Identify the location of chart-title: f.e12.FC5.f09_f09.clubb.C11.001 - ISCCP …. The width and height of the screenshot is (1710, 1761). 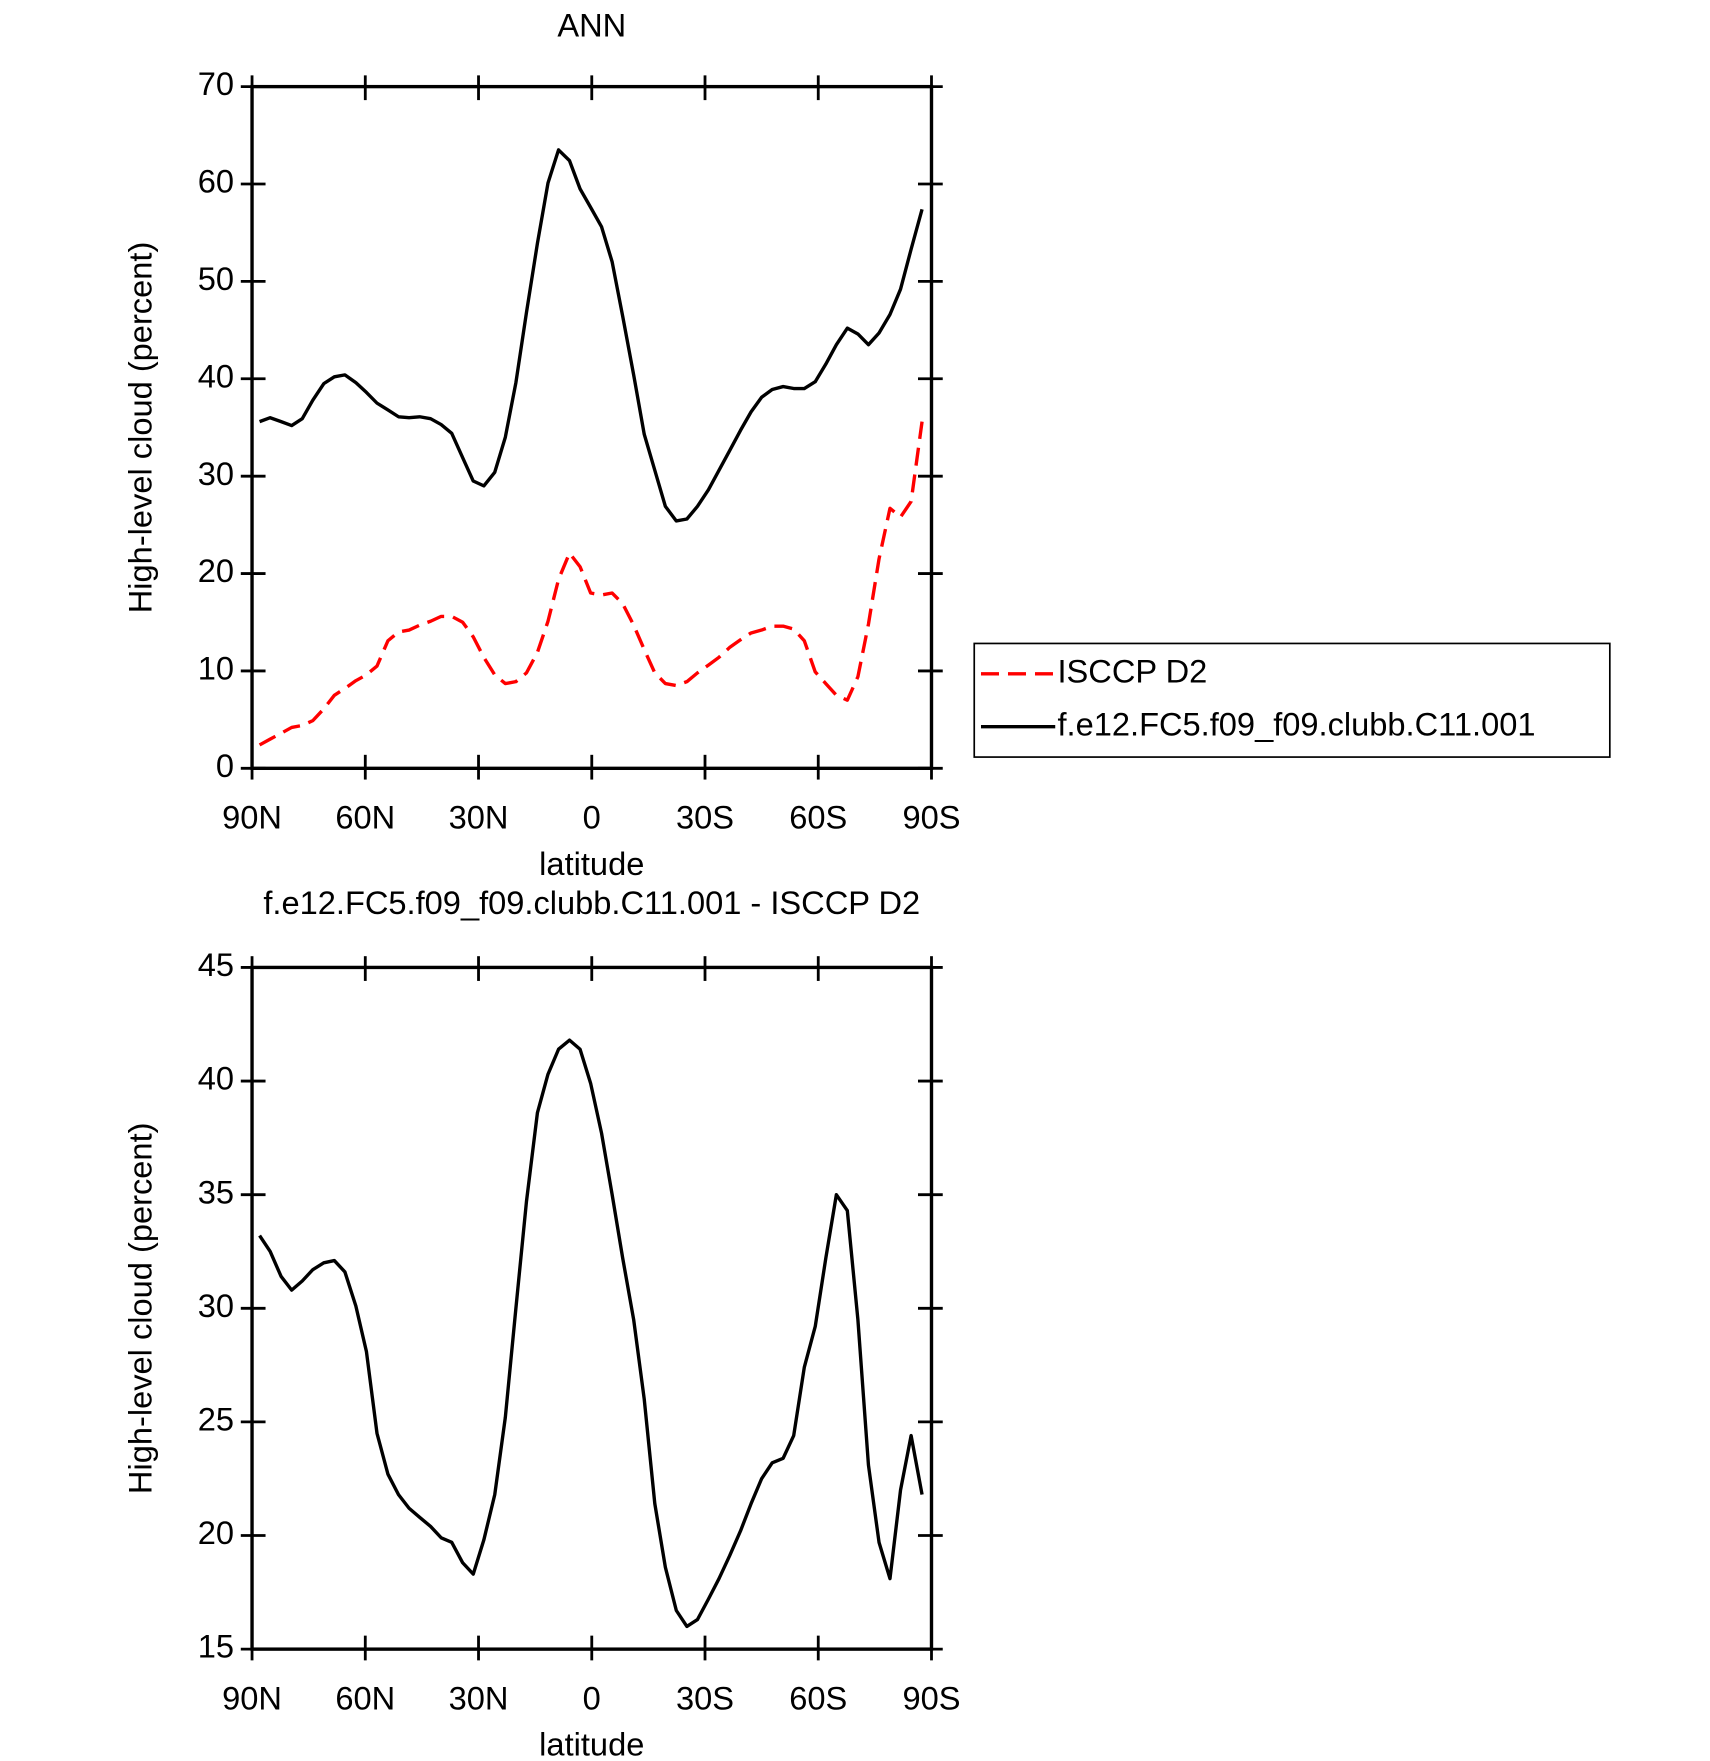
(591, 902).